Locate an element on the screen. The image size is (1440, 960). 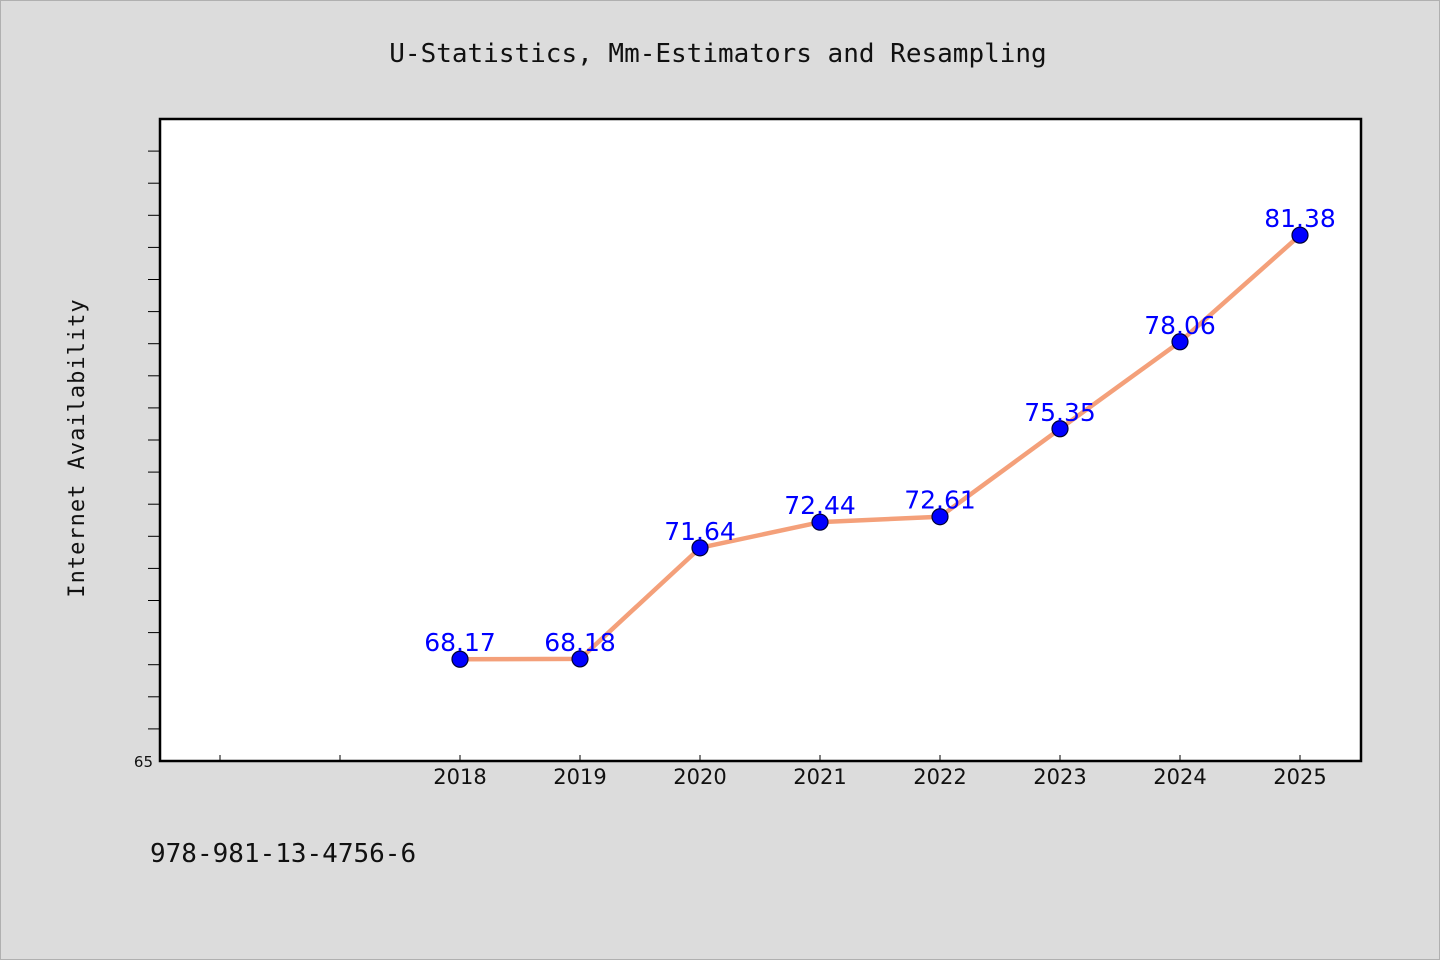
data-label: 72.61 is located at coordinates (940, 500).